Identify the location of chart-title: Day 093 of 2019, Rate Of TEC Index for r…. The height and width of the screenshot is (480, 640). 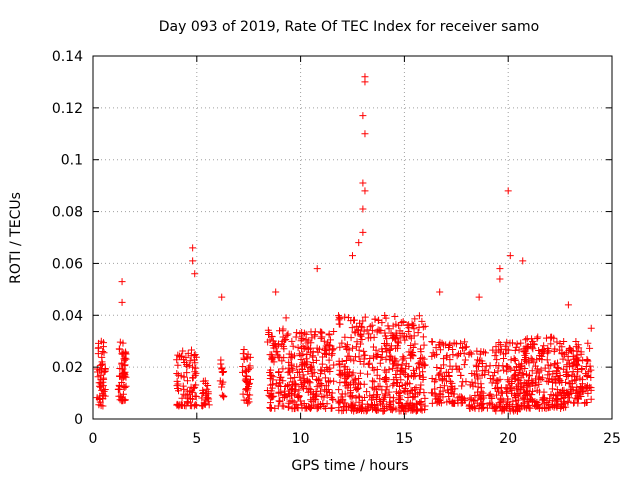
(349, 27).